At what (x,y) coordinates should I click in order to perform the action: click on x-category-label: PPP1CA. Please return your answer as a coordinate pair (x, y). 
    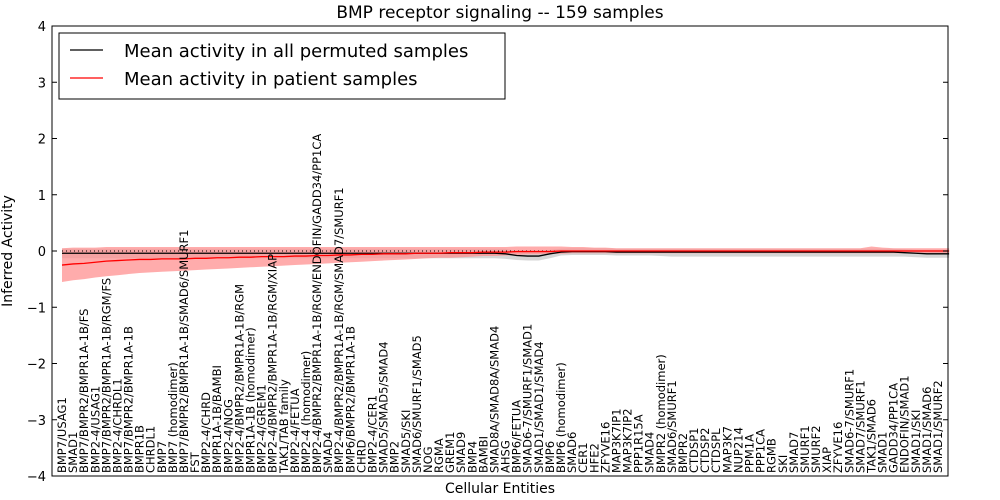
    Looking at the image, I should click on (761, 451).